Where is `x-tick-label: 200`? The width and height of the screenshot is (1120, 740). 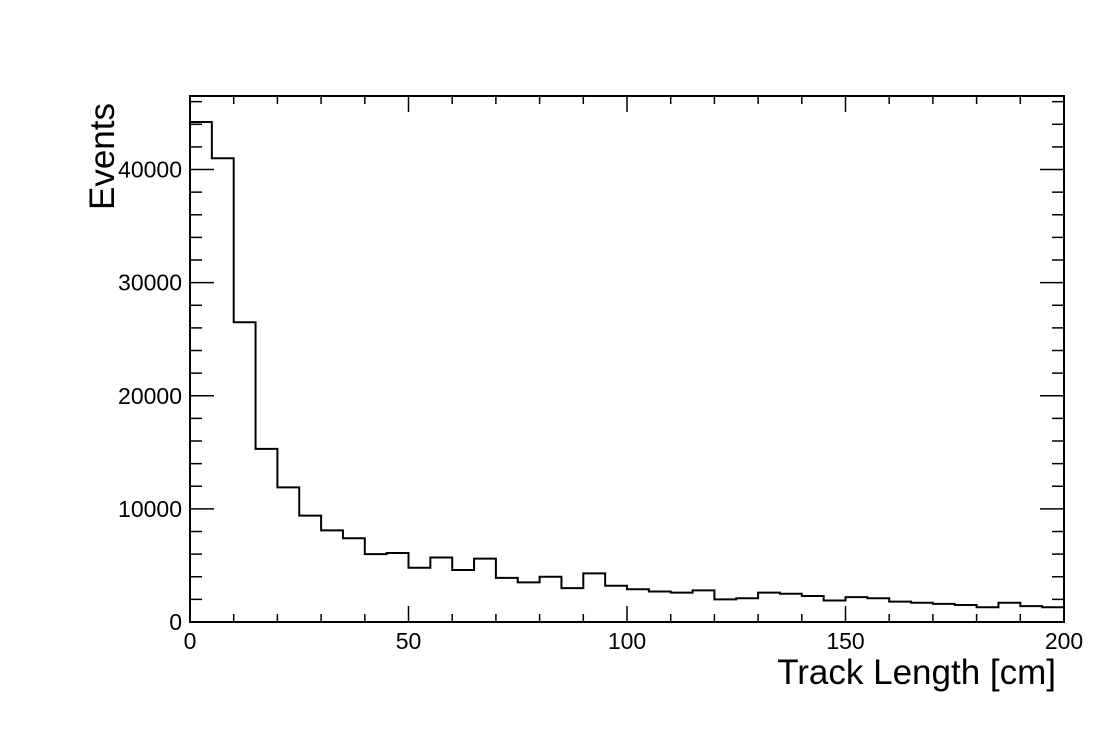 x-tick-label: 200 is located at coordinates (1064, 641).